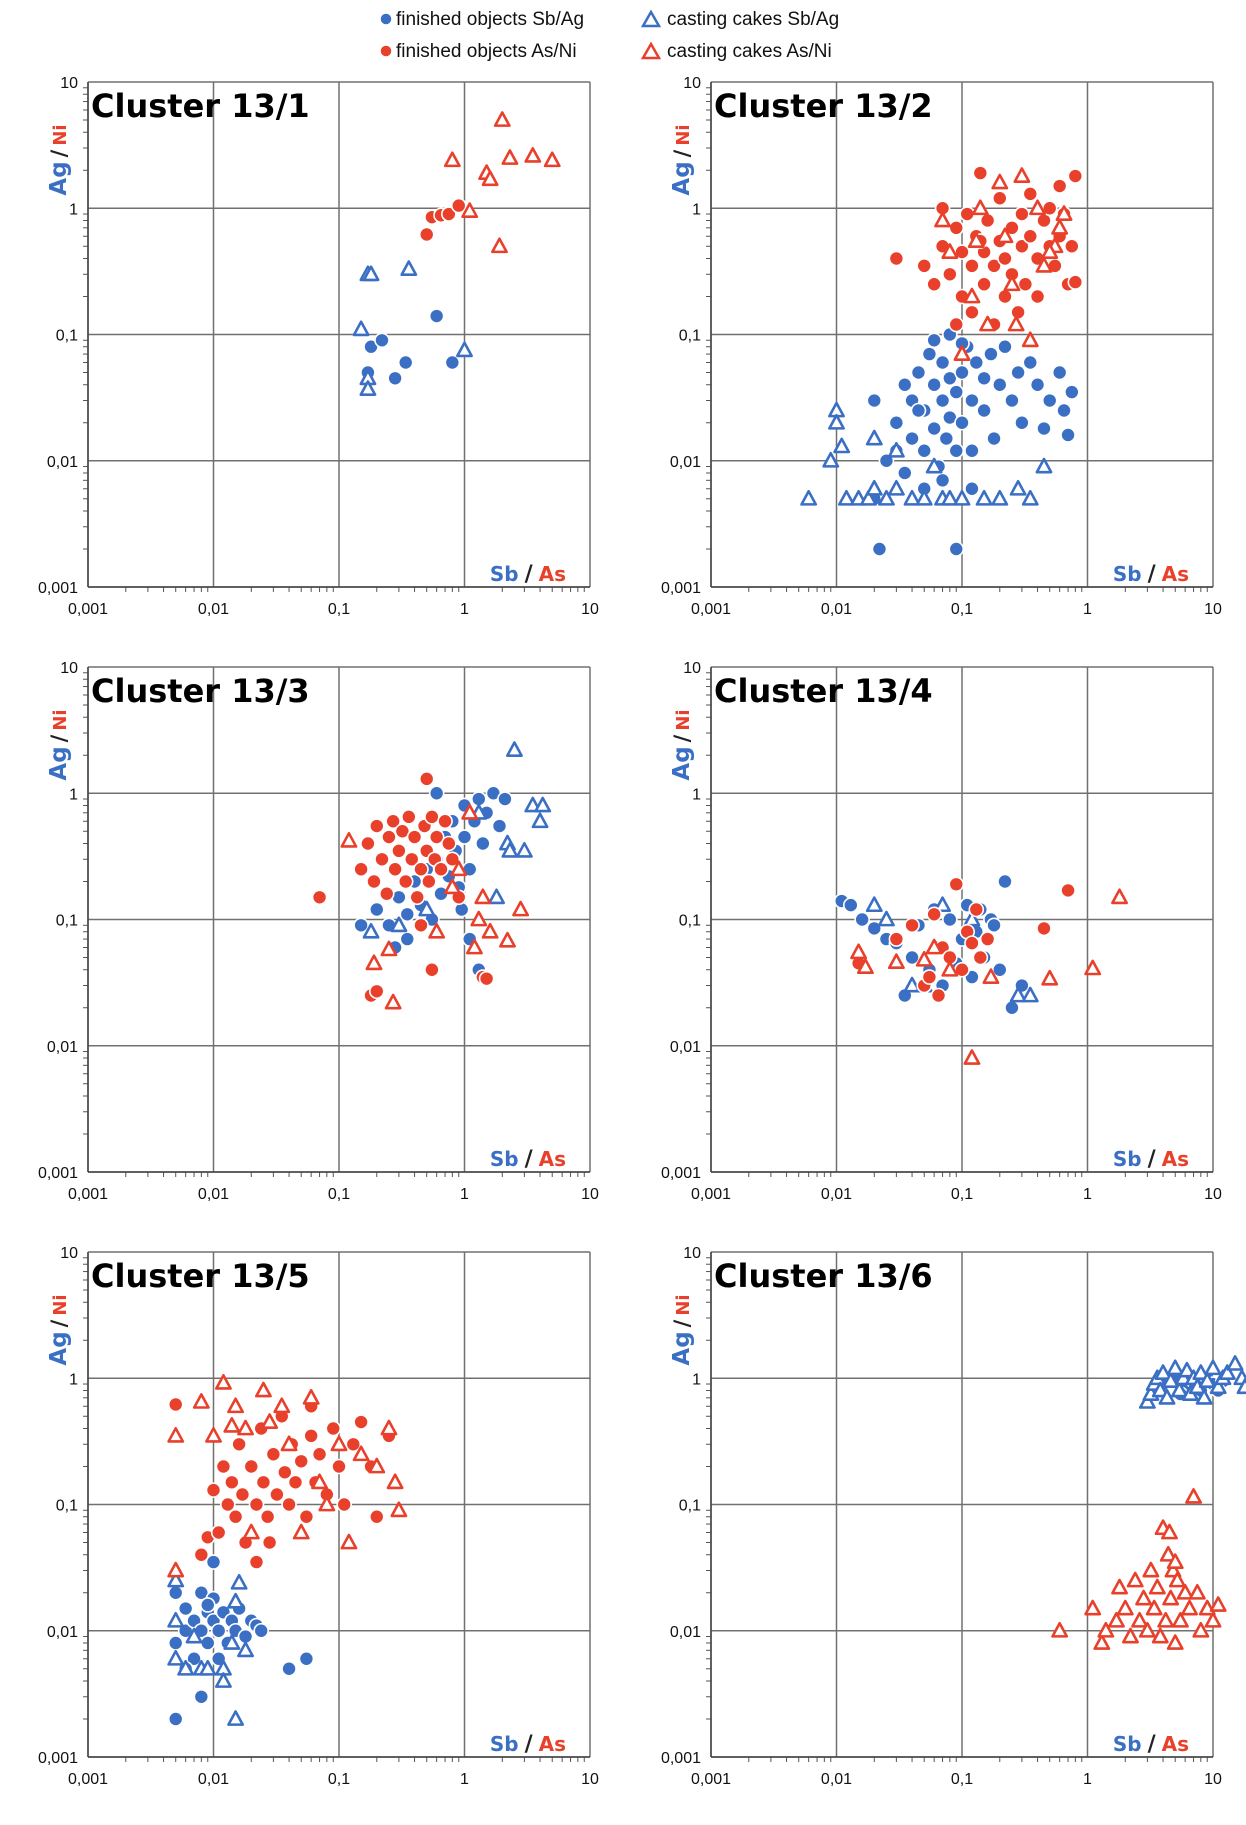 The width and height of the screenshot is (1246, 1825). I want to click on legend-marker-blue-circle, so click(386, 19).